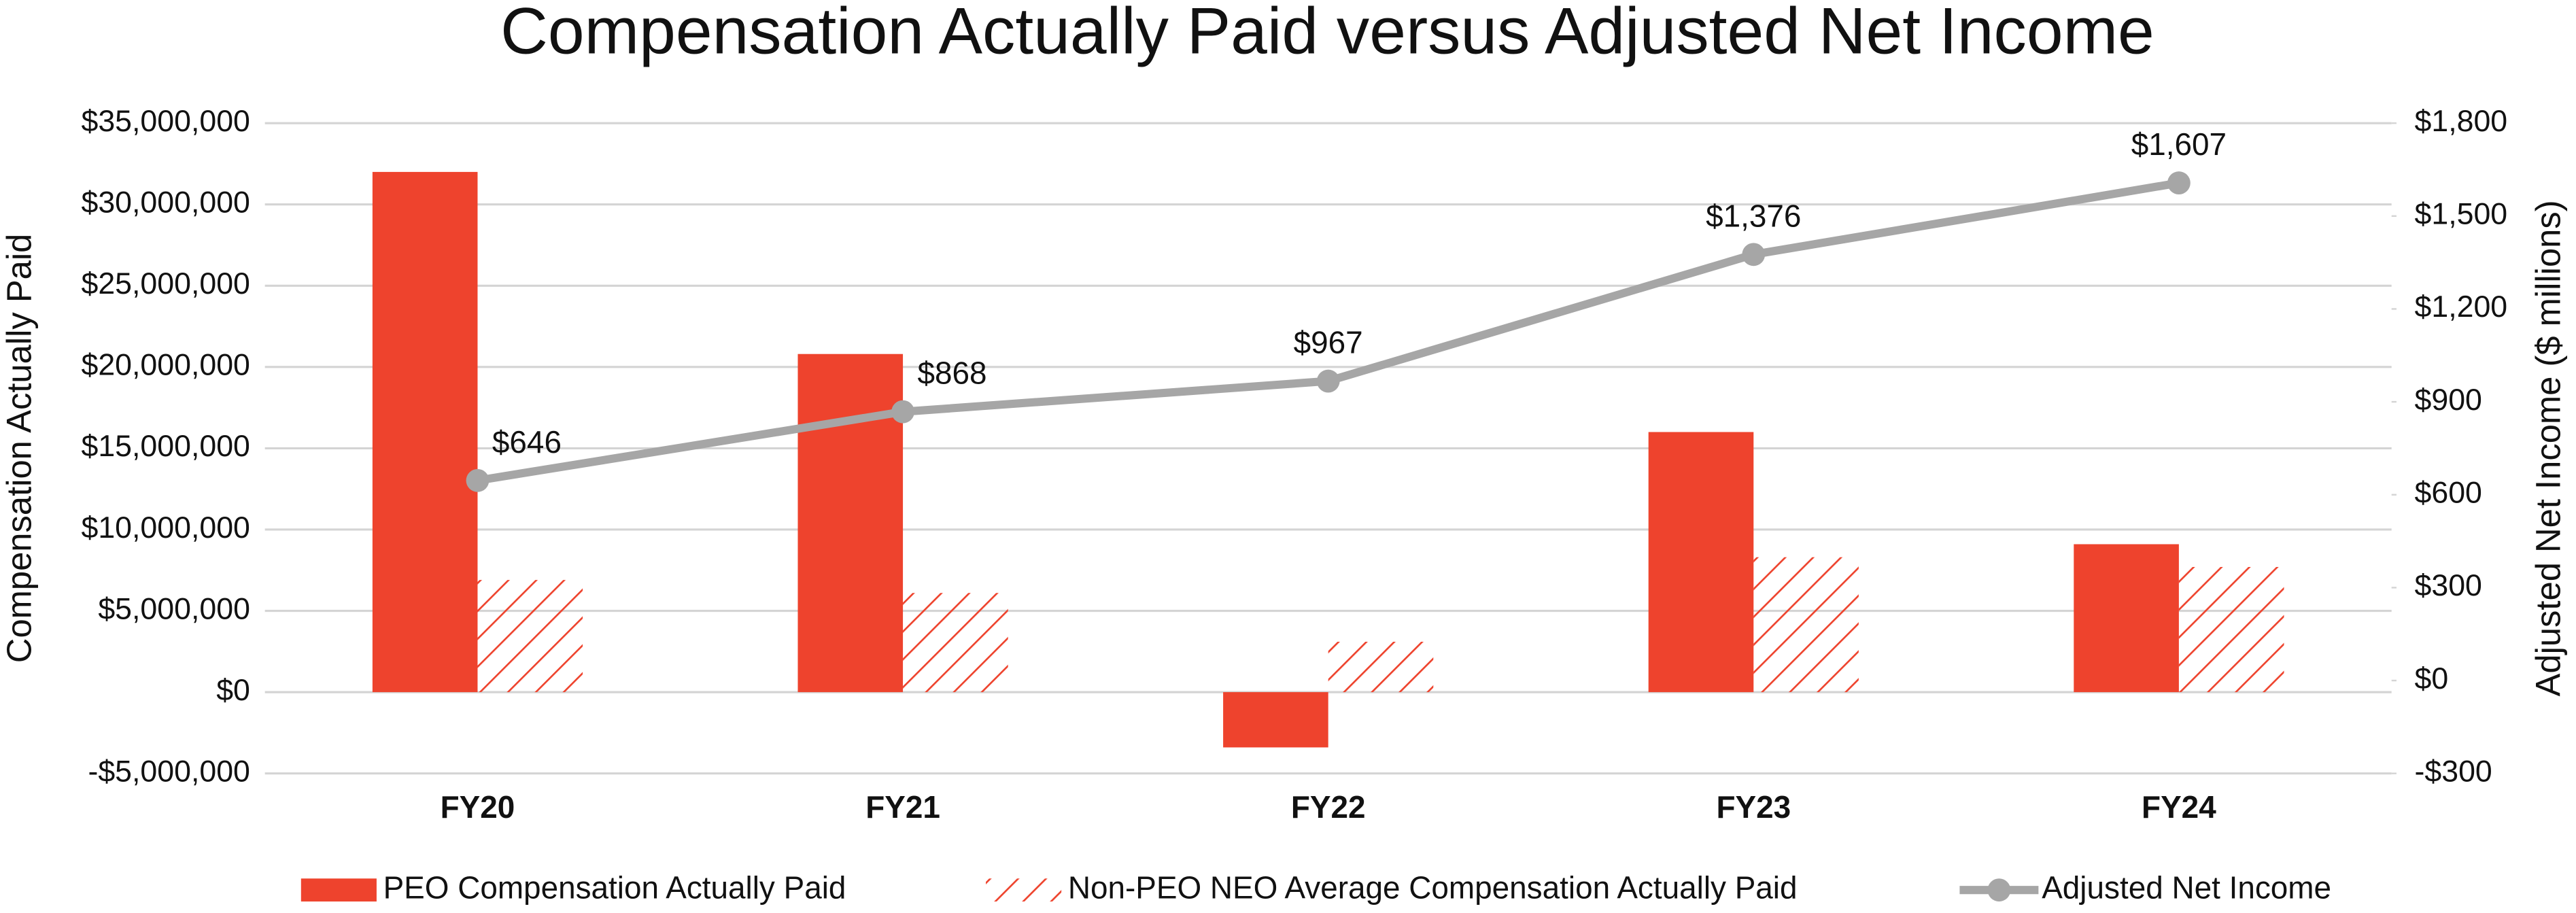 This screenshot has height=913, width=2576. Describe the element at coordinates (2448, 493) in the screenshot. I see `y2-tick-label: $600` at that location.